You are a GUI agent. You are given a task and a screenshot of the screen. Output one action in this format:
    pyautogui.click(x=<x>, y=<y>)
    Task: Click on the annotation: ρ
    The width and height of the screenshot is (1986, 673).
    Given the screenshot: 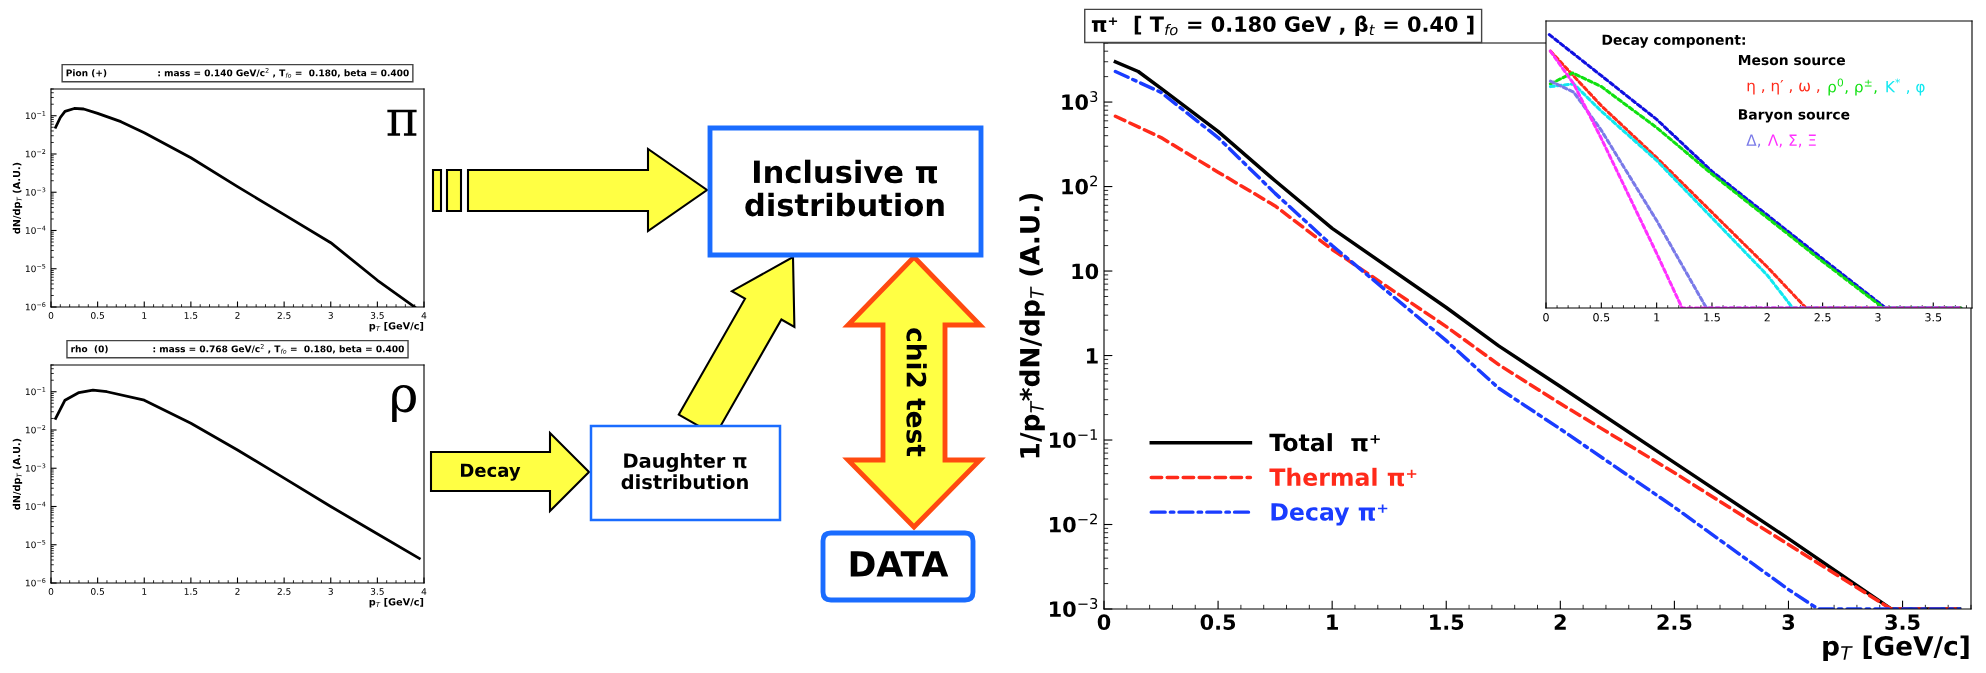 What is the action you would take?
    pyautogui.click(x=404, y=404)
    